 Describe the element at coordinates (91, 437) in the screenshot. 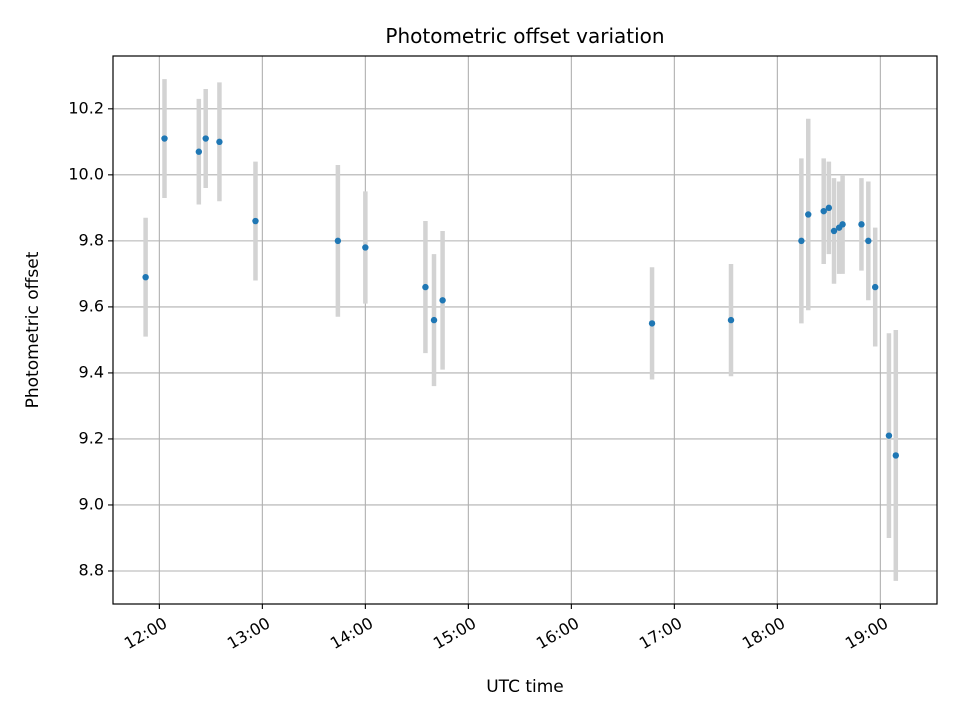

I see `y-tick-label: 9.2` at that location.